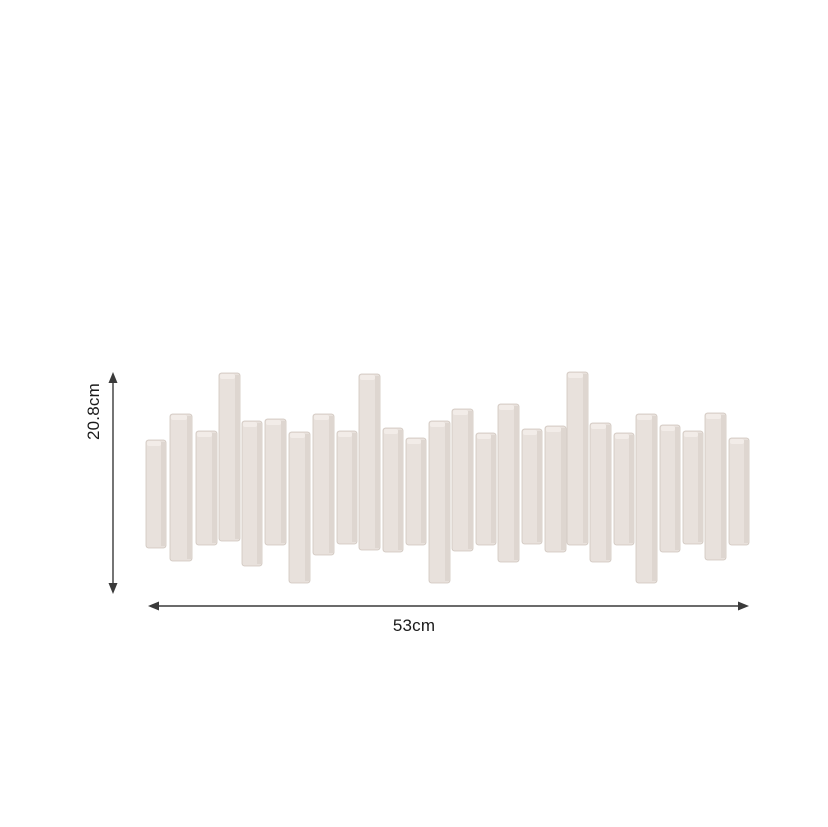 Image resolution: width=828 pixels, height=827 pixels. What do you see at coordinates (113, 483) in the screenshot?
I see `height-dimension-arrow` at bounding box center [113, 483].